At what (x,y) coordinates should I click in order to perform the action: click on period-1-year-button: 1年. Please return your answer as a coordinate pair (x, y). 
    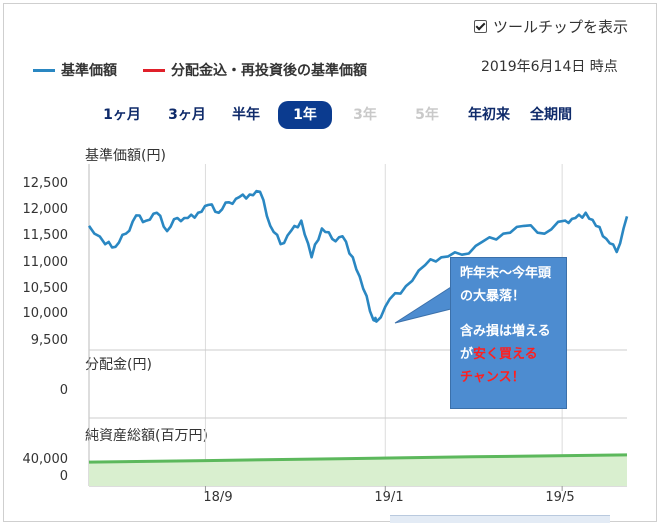
    Looking at the image, I should click on (305, 115).